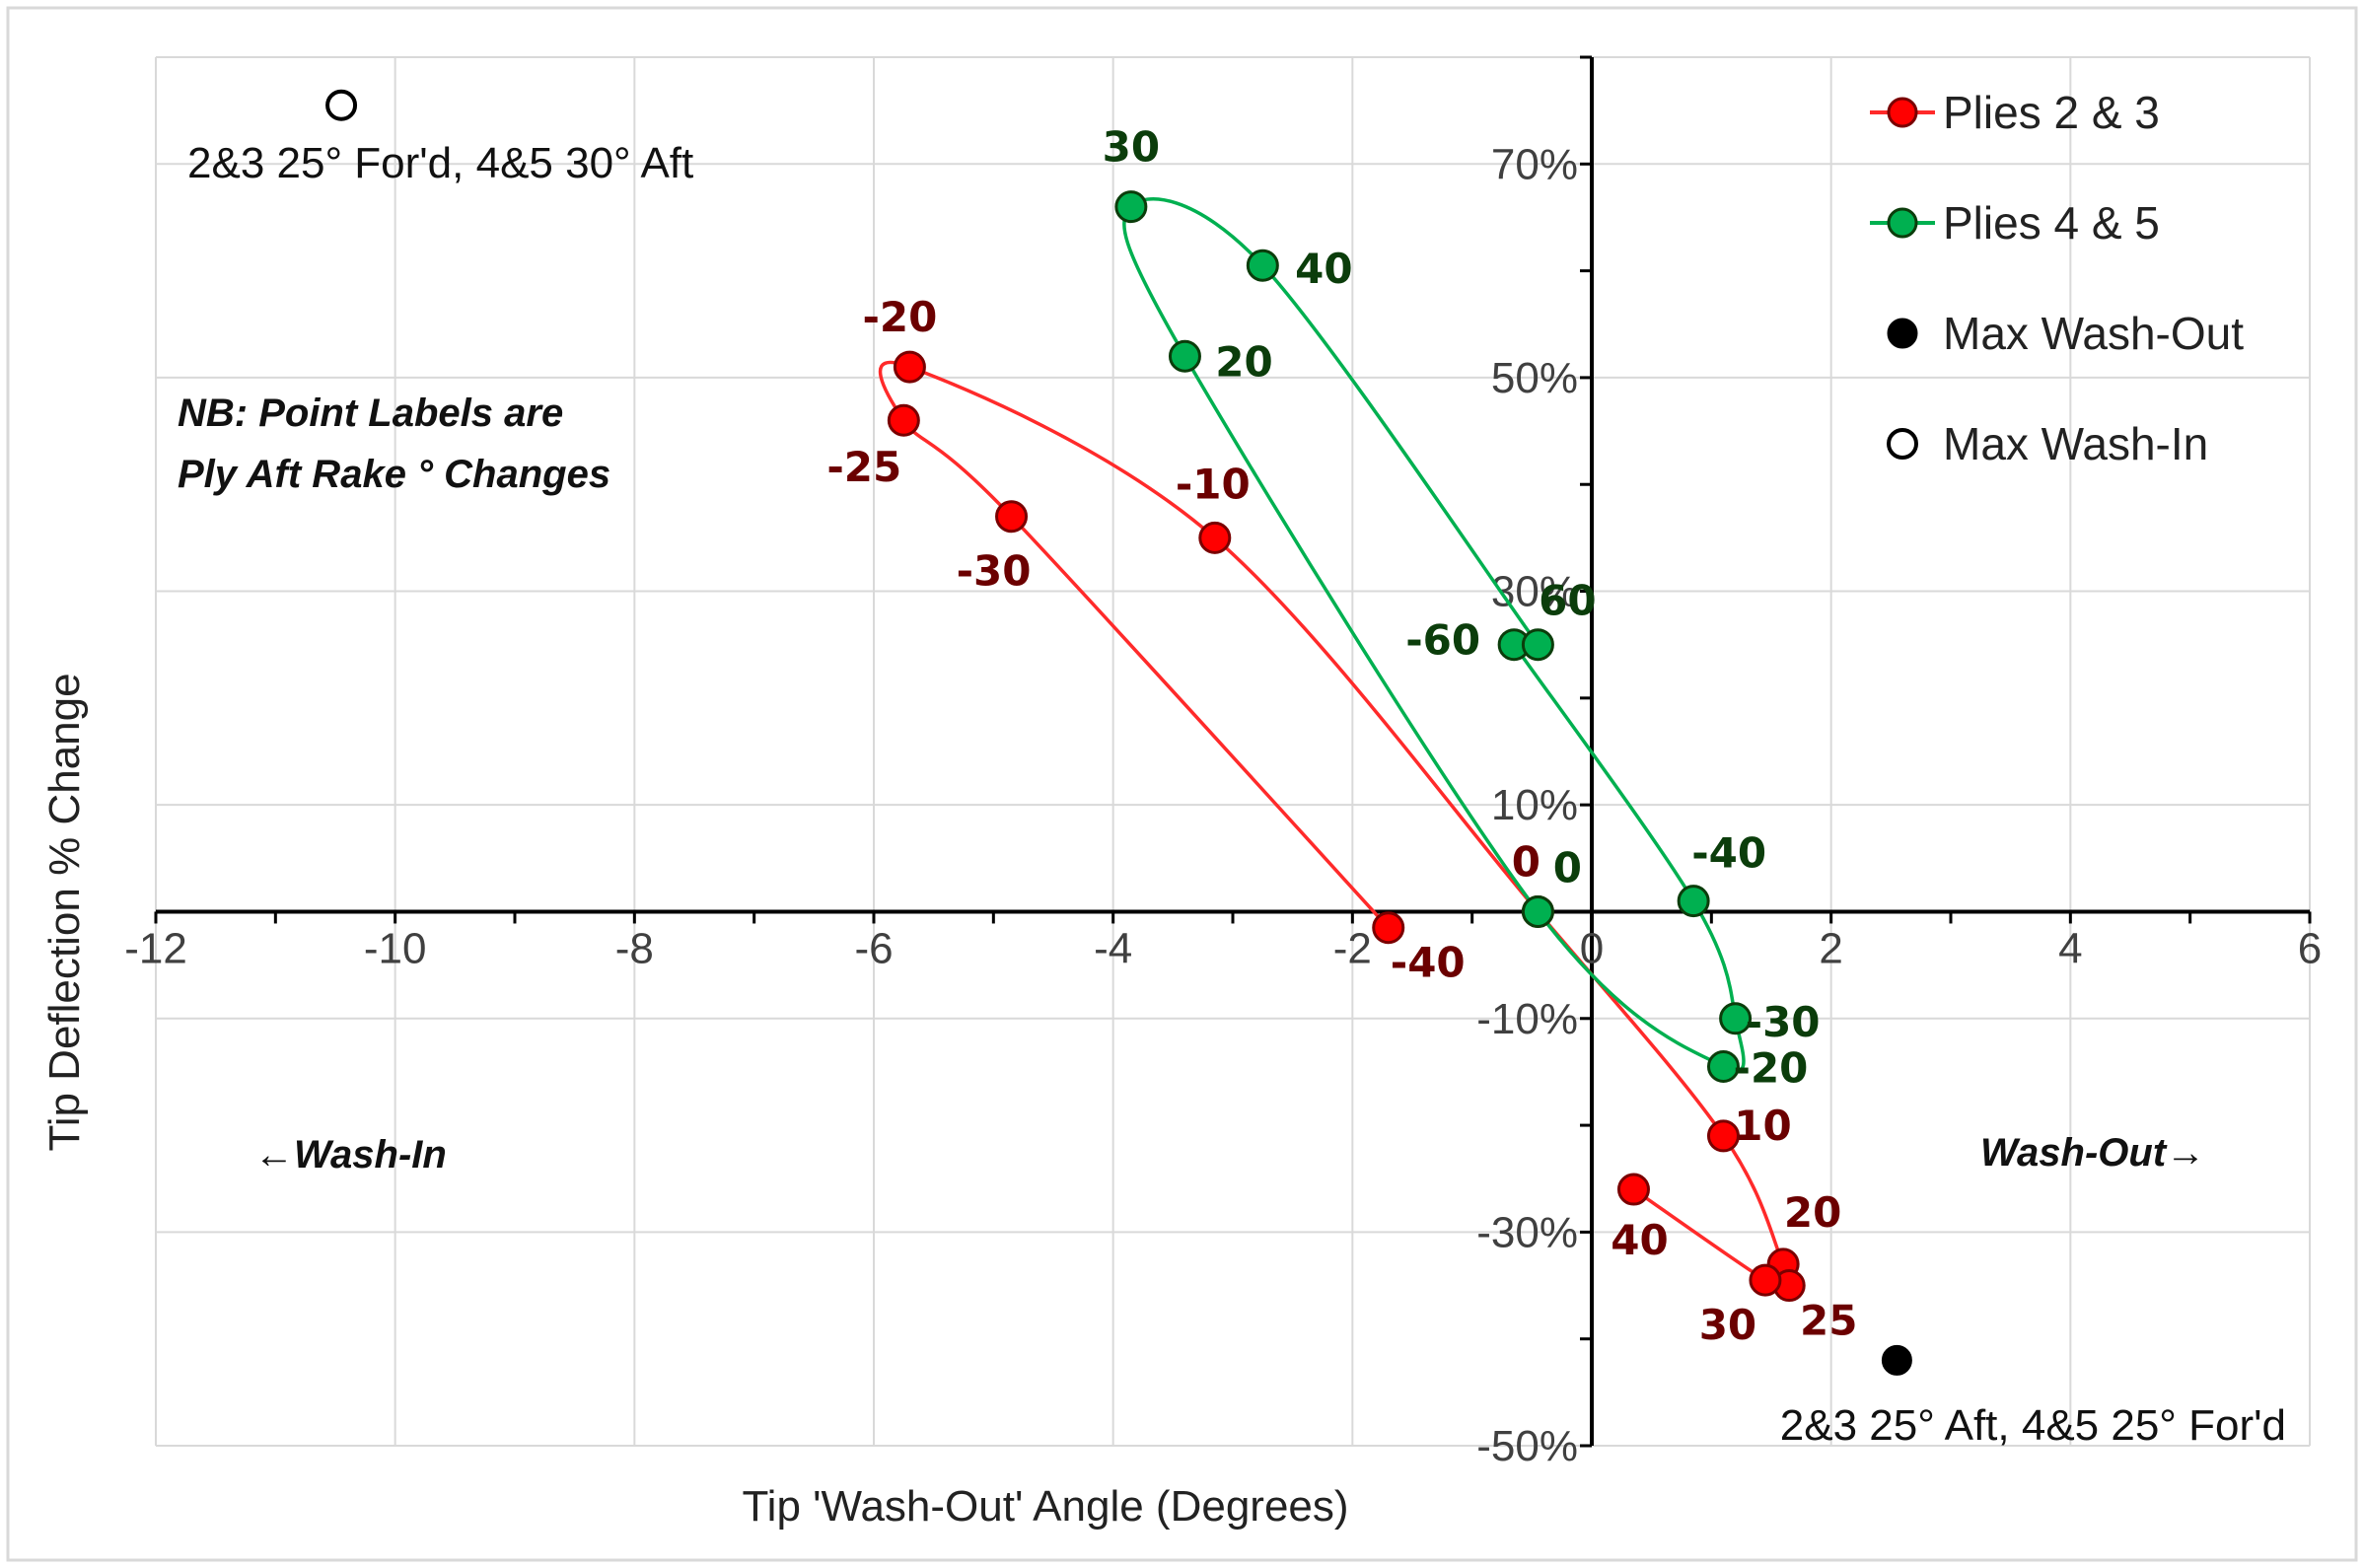  I want to click on wash-in-config-label: 2&3 25° For'd, 4&5 30° Aft, so click(440, 163).